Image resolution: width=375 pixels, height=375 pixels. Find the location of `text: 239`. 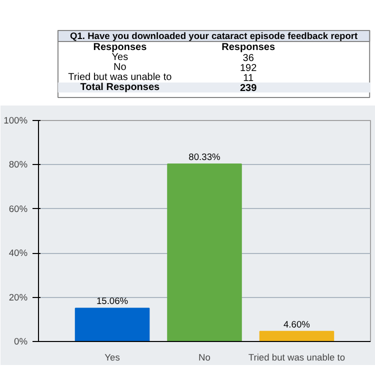

text: 239 is located at coordinates (249, 88).